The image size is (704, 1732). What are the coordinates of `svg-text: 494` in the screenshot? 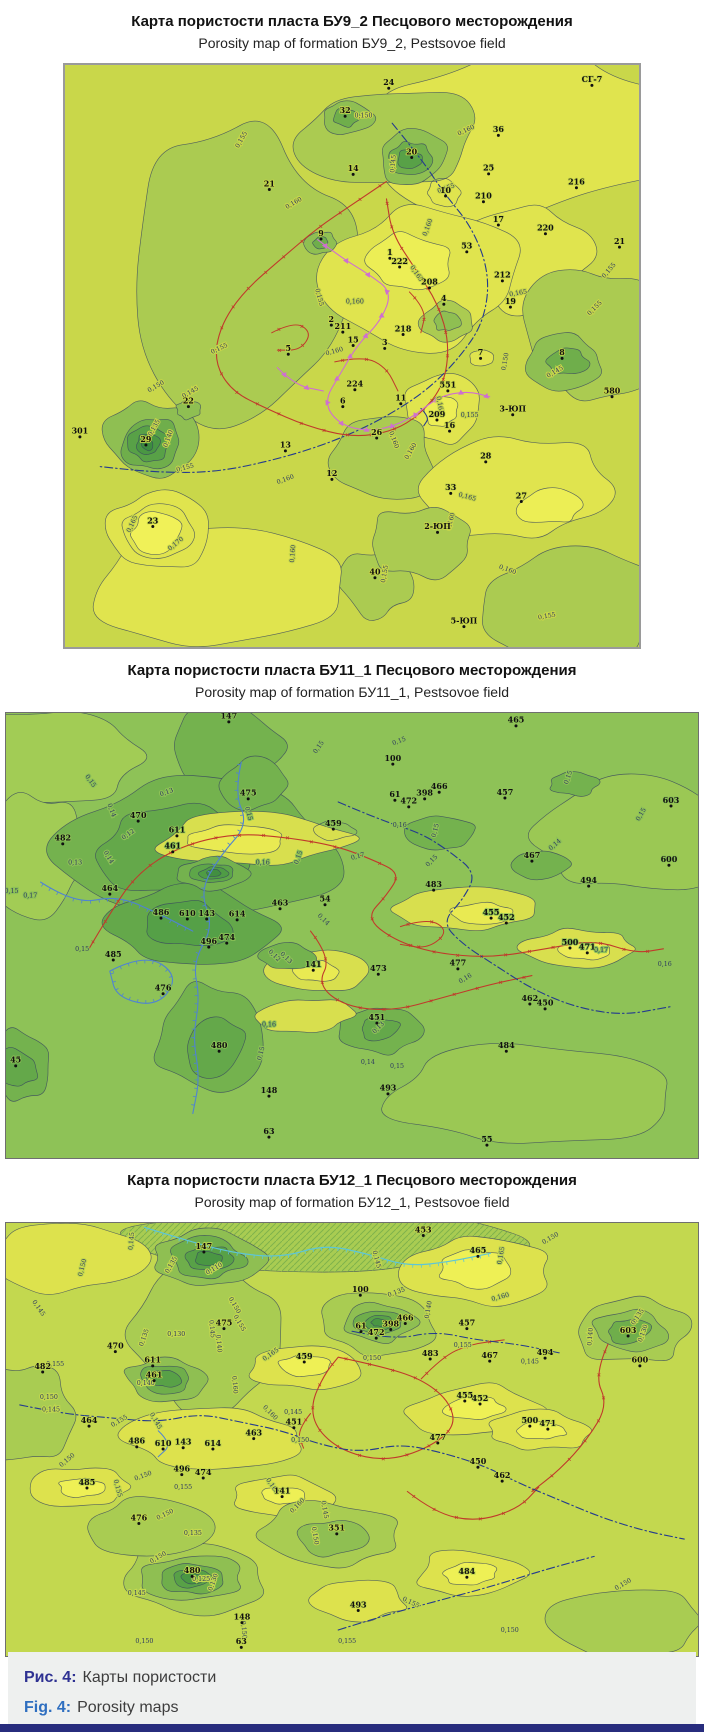 It's located at (545, 1352).